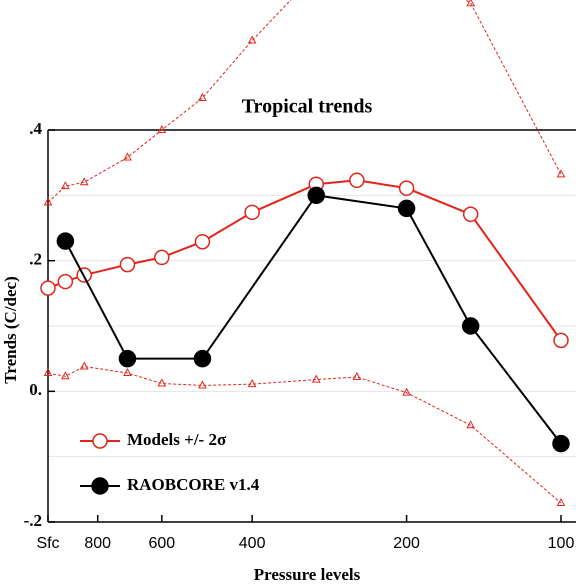 This screenshot has height=585, width=576. What do you see at coordinates (193, 484) in the screenshot?
I see `legend-label: RAOBCORE v1.4` at bounding box center [193, 484].